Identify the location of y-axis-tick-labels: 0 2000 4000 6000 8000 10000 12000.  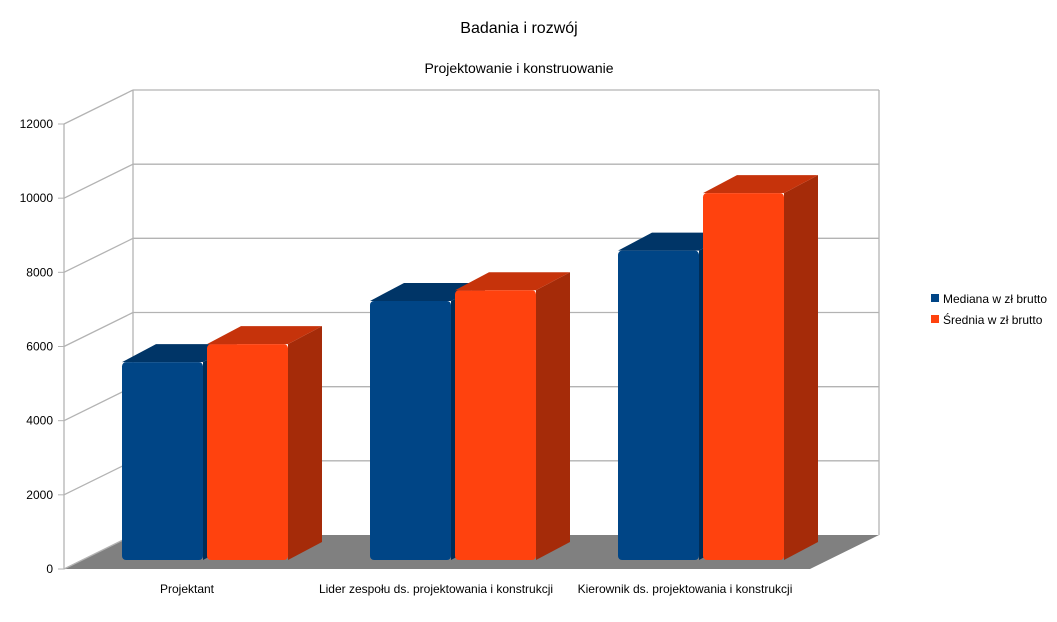
(37, 346).